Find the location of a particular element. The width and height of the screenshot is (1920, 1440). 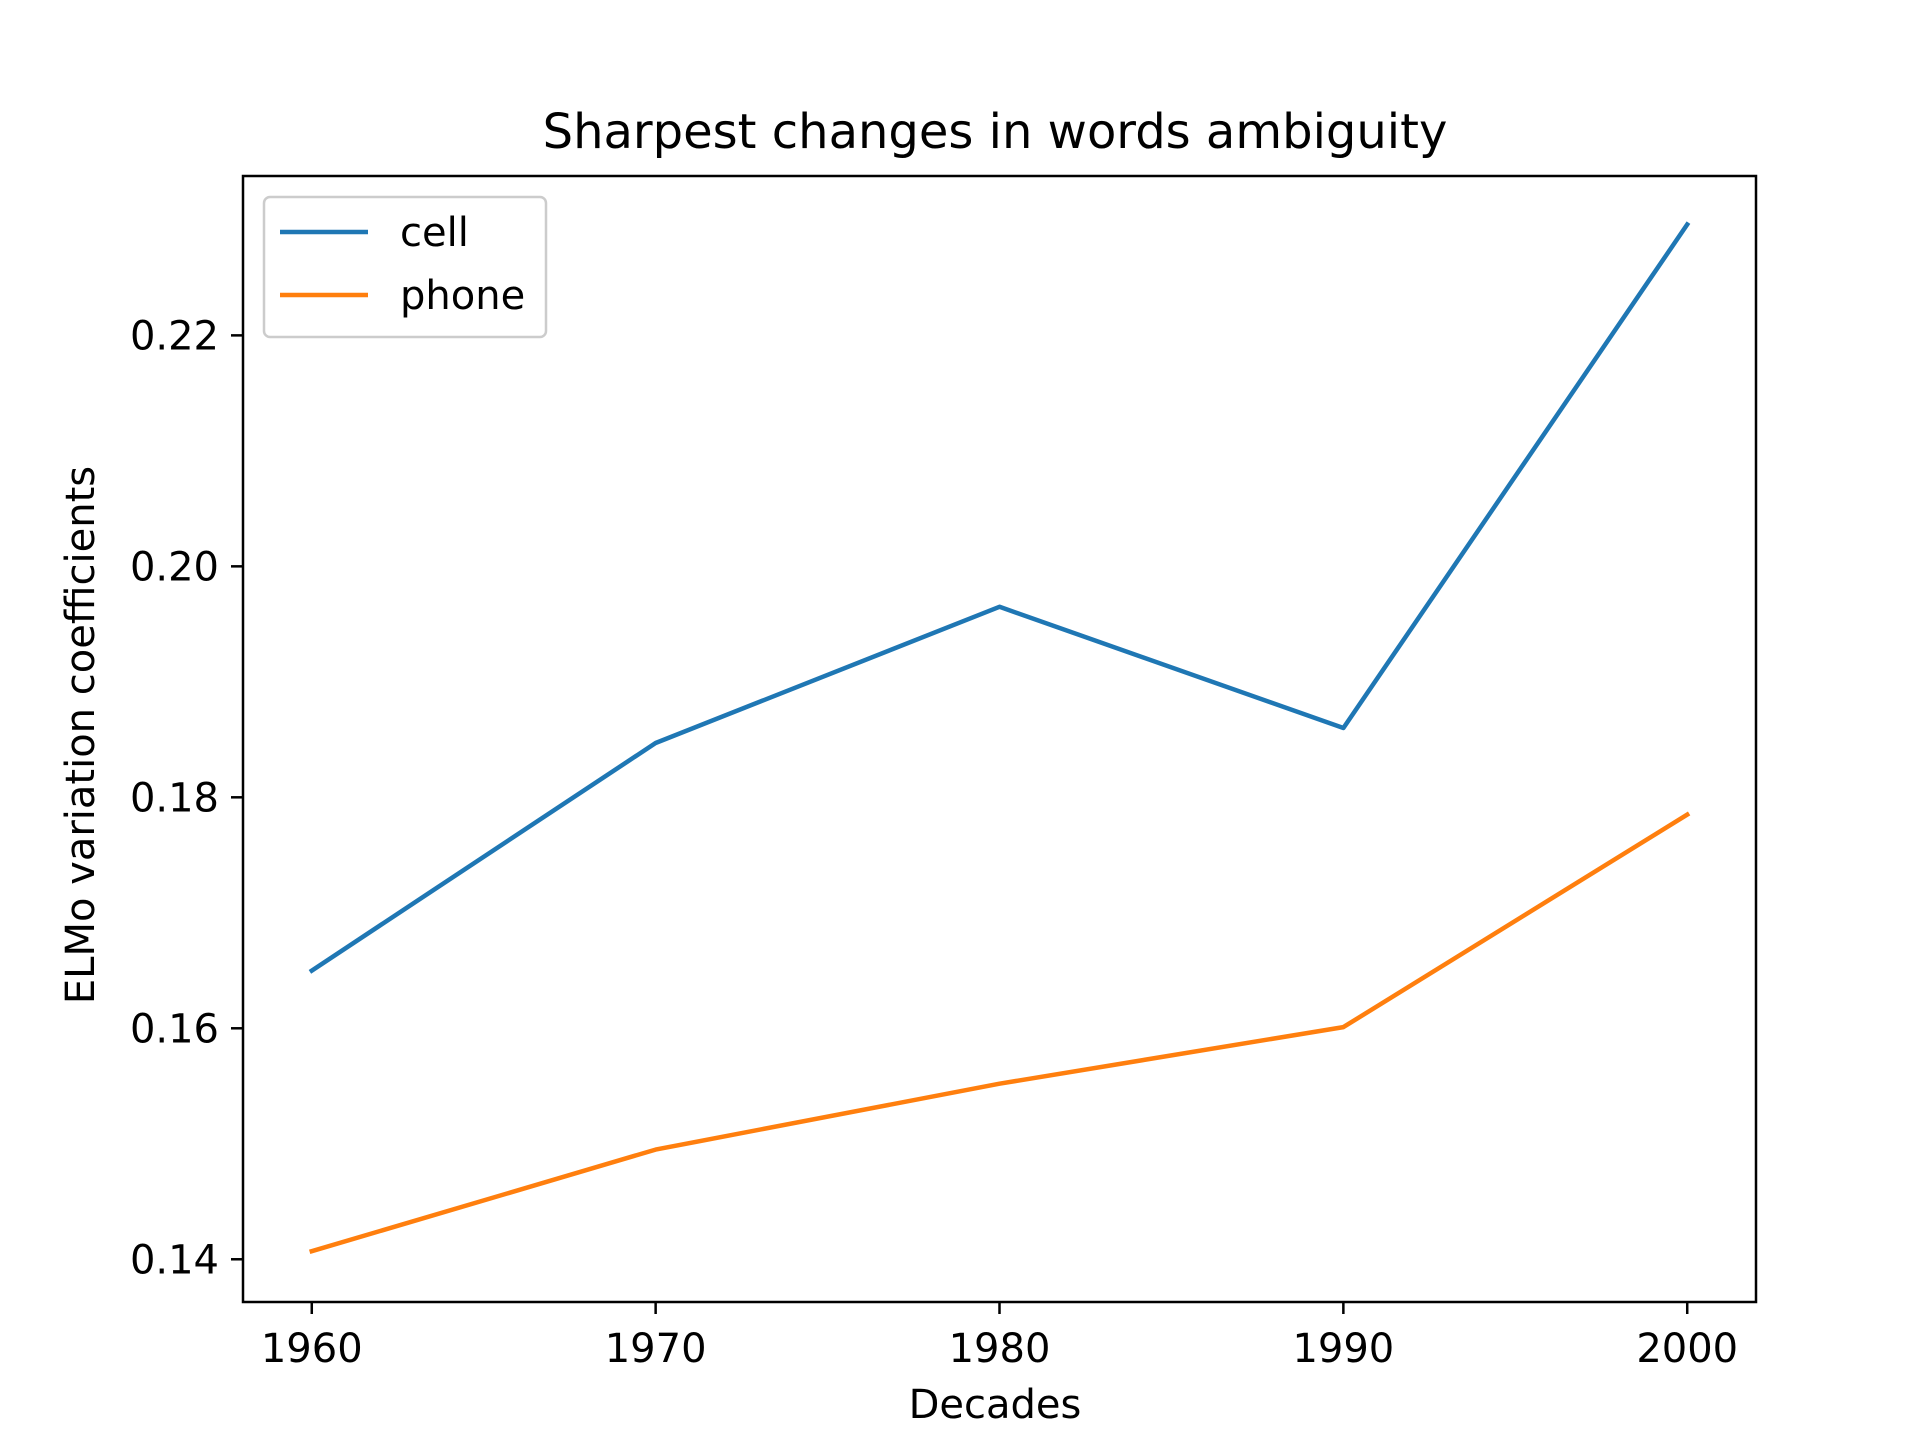

legend-label-phone: phone is located at coordinates (462, 296).